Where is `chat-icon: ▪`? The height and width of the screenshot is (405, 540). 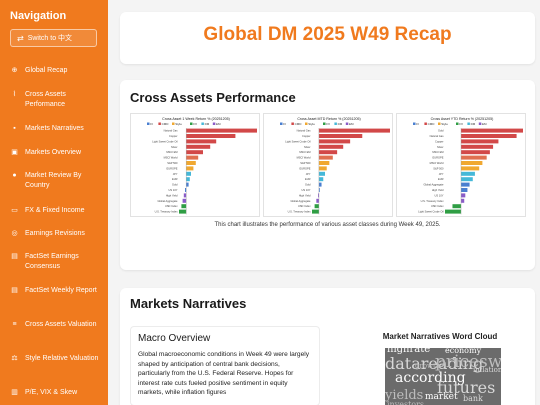 chat-icon: ▪ is located at coordinates (14, 128).